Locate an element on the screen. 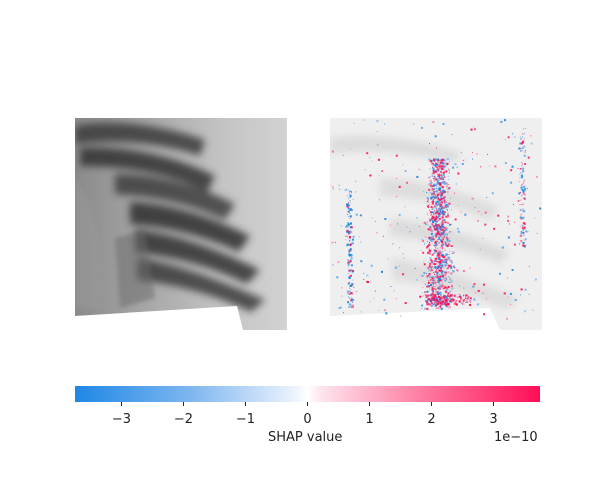  colorbar-label: SHAP value is located at coordinates (305, 437).